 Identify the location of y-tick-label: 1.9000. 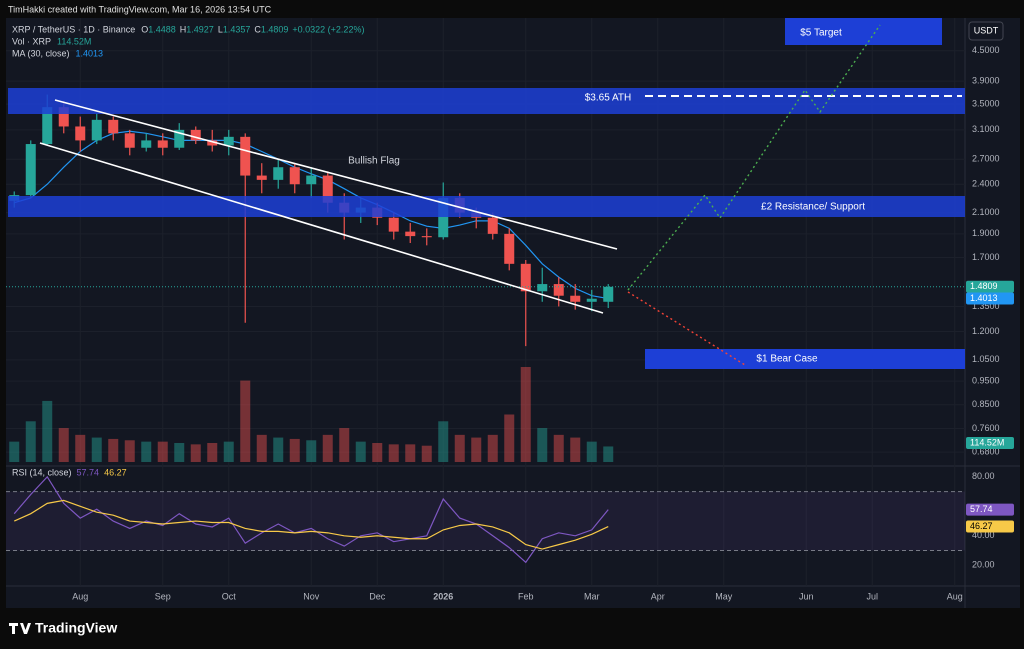
(986, 233).